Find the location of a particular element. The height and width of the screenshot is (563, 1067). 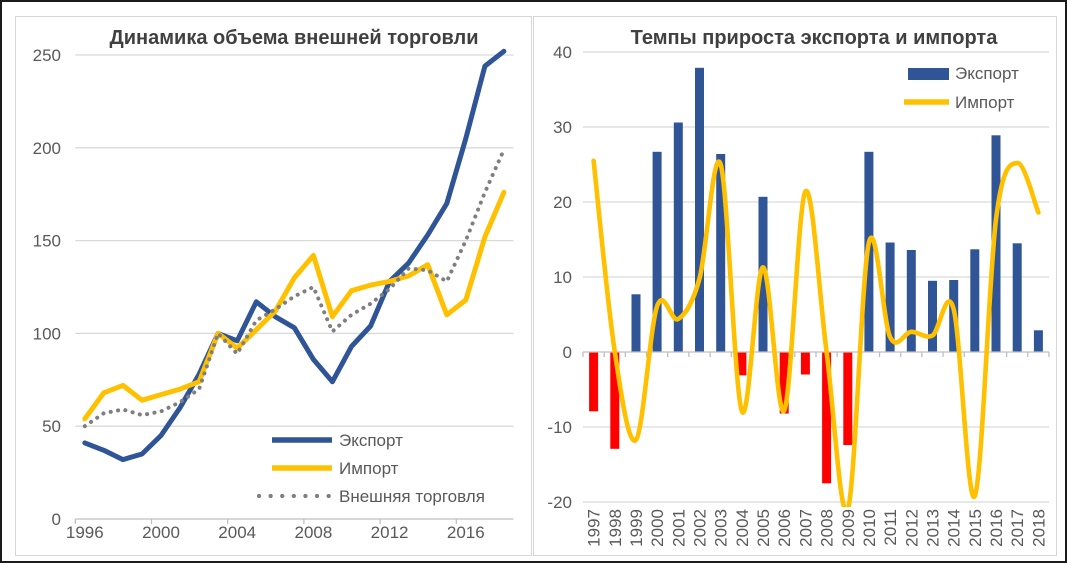

export-bar-2013 is located at coordinates (932, 316).